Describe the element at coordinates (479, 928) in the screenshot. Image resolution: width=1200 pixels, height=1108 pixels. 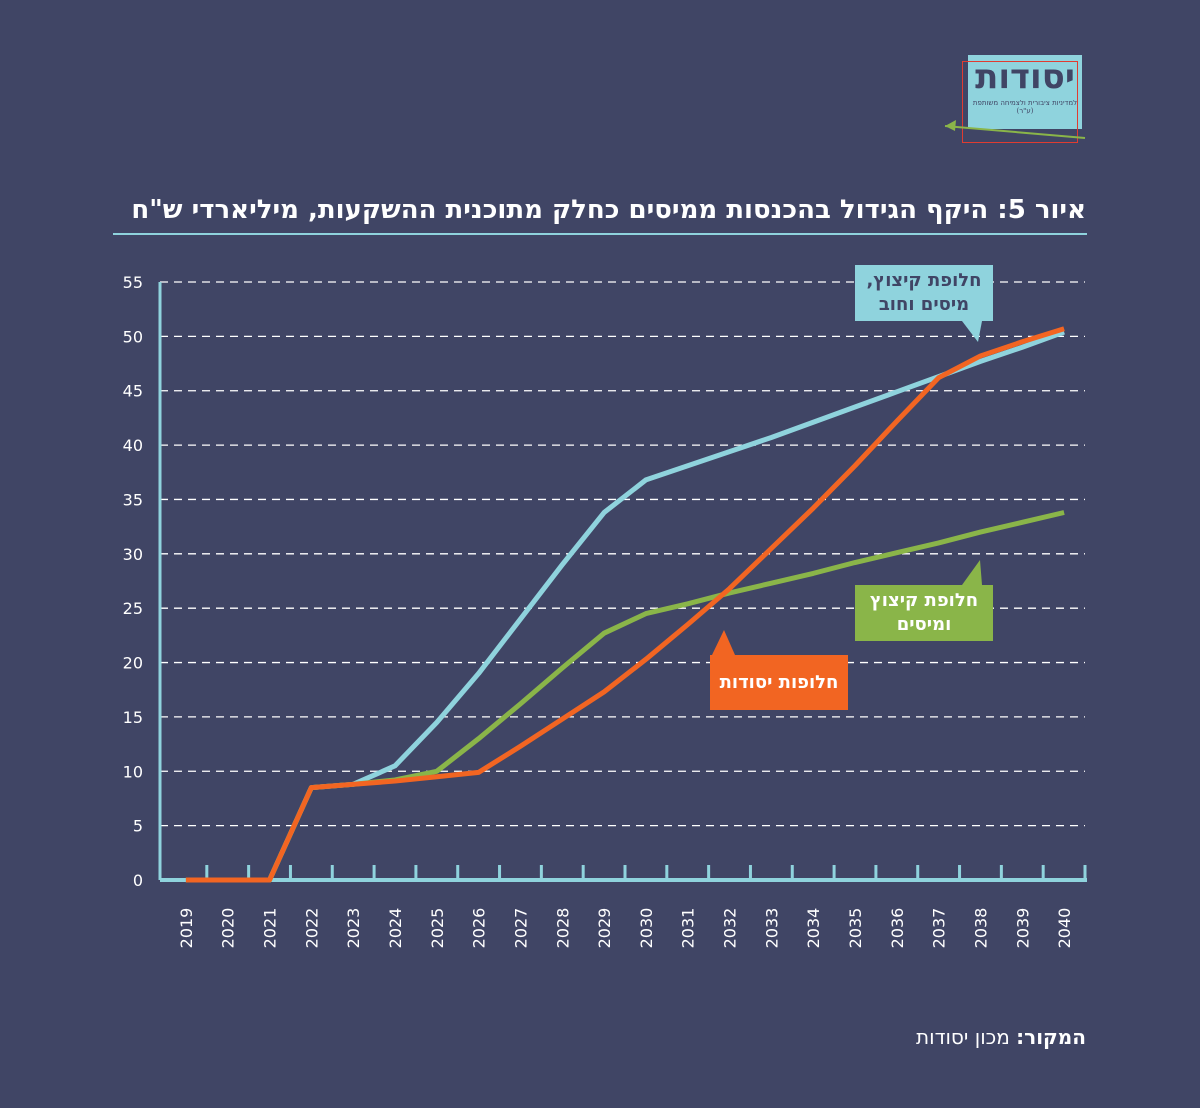
I see `x-tick-label: 2026` at that location.